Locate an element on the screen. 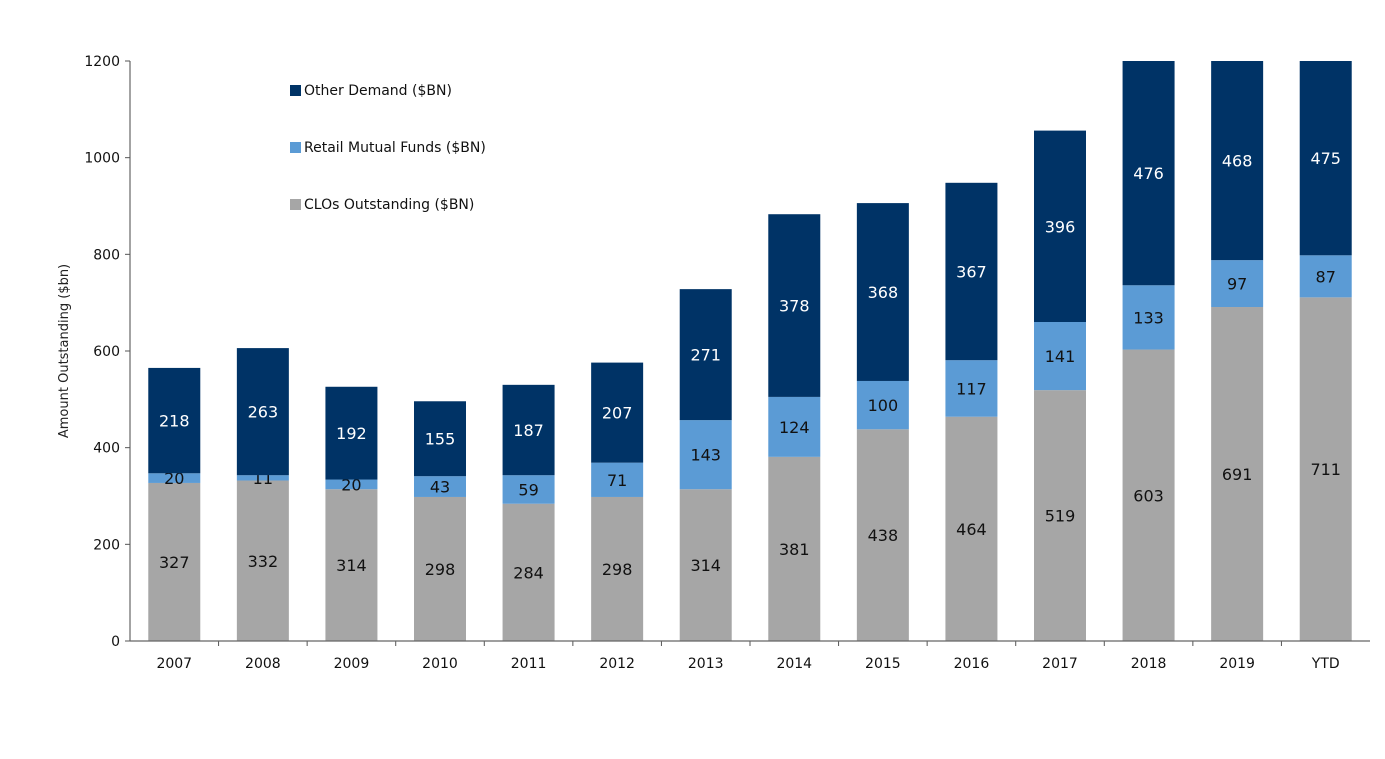 The height and width of the screenshot is (759, 1385). data-label: 519 is located at coordinates (1060, 516).